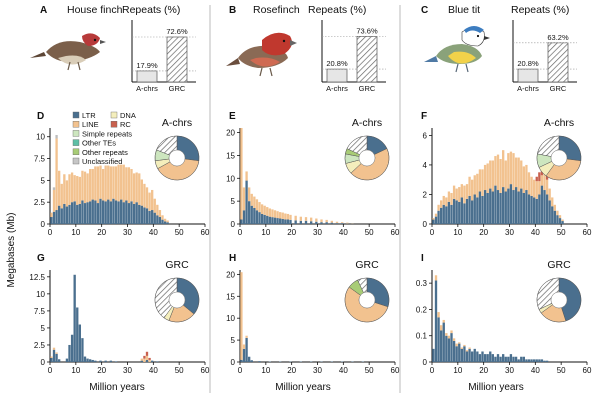 This screenshot has height=400, width=600. Describe the element at coordinates (528, 63) in the screenshot. I see `bar-value-label: 20.8%` at that location.